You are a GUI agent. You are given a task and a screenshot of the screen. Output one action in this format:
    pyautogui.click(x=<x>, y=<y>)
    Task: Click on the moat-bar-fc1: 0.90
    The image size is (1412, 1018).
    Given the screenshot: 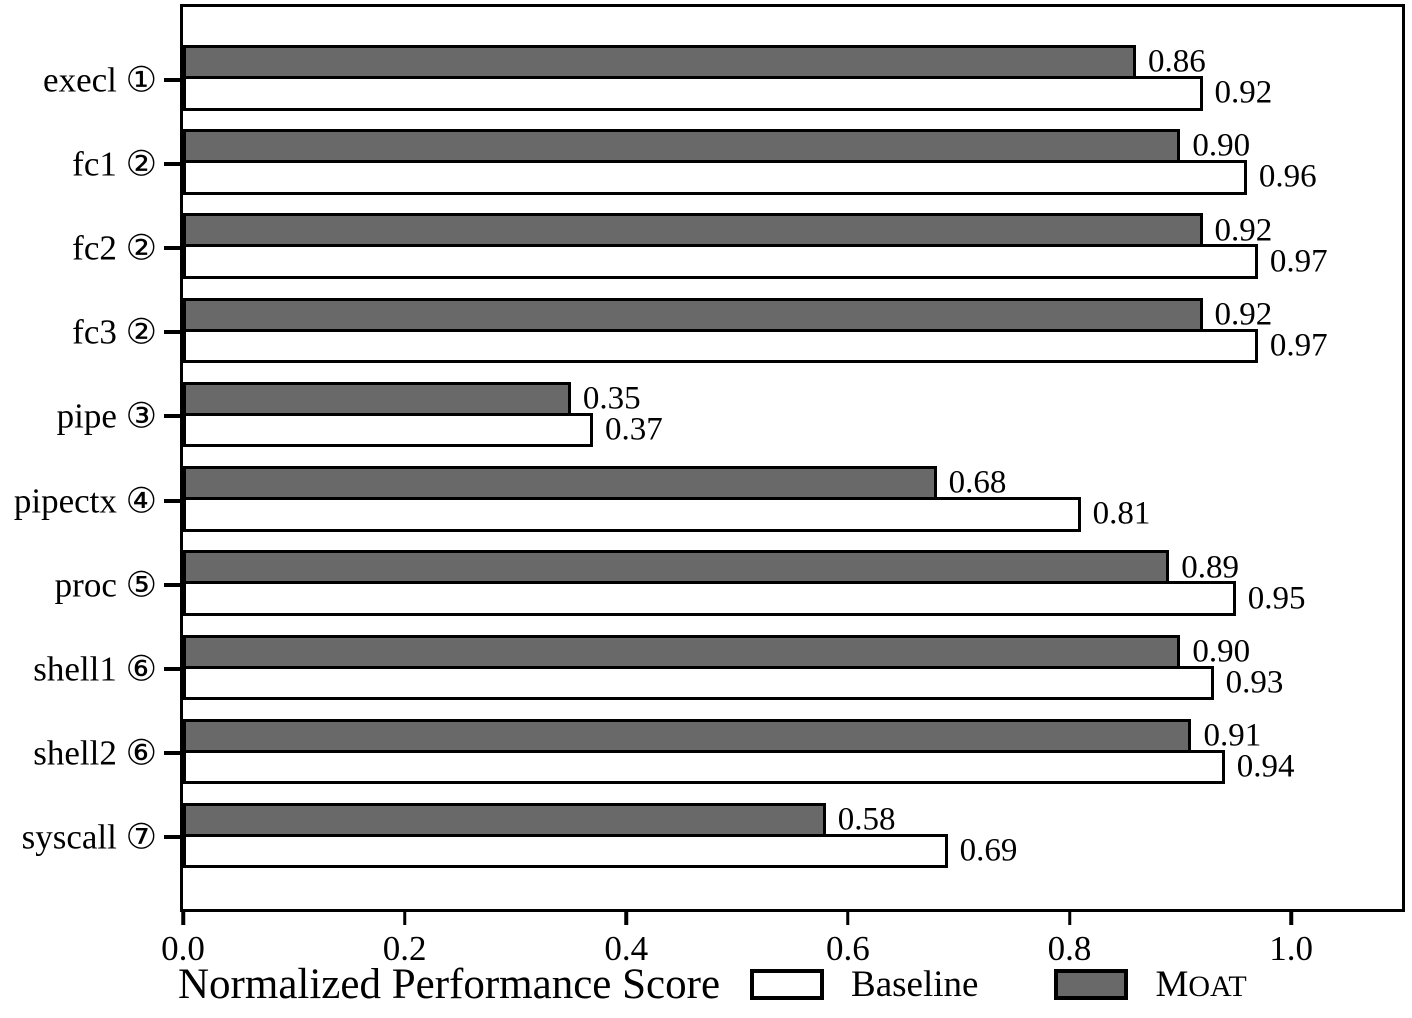 What is the action you would take?
    pyautogui.click(x=716, y=146)
    